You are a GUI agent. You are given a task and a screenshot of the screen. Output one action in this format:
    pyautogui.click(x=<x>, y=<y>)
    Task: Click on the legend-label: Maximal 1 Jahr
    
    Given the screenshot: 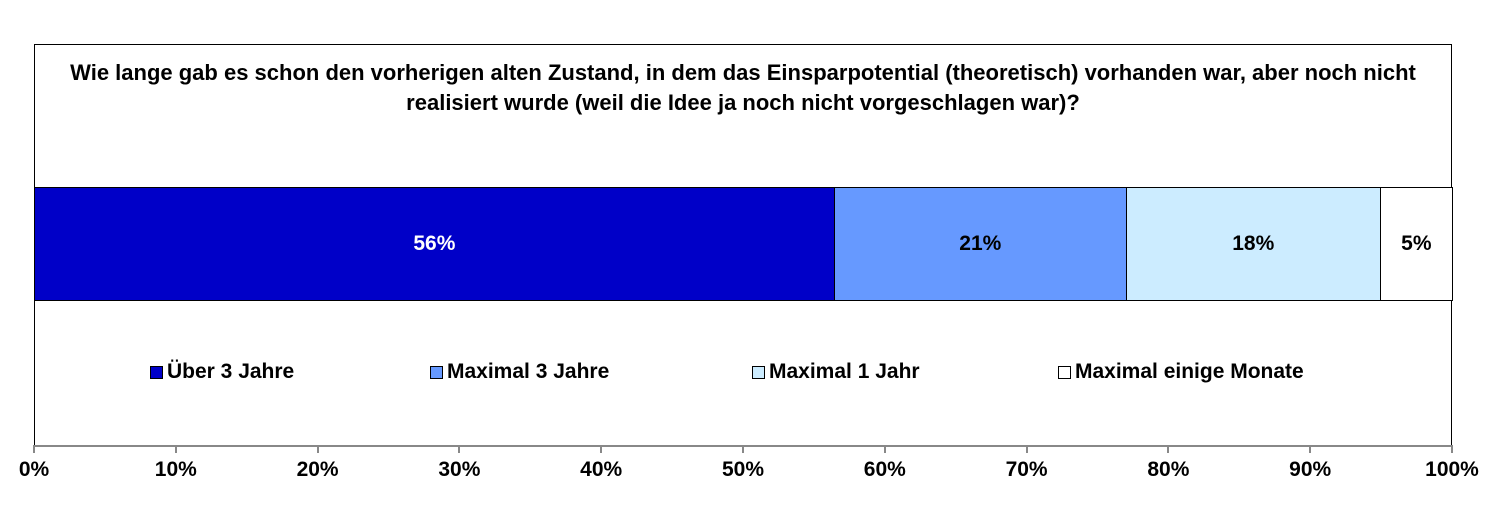 What is the action you would take?
    pyautogui.click(x=844, y=371)
    